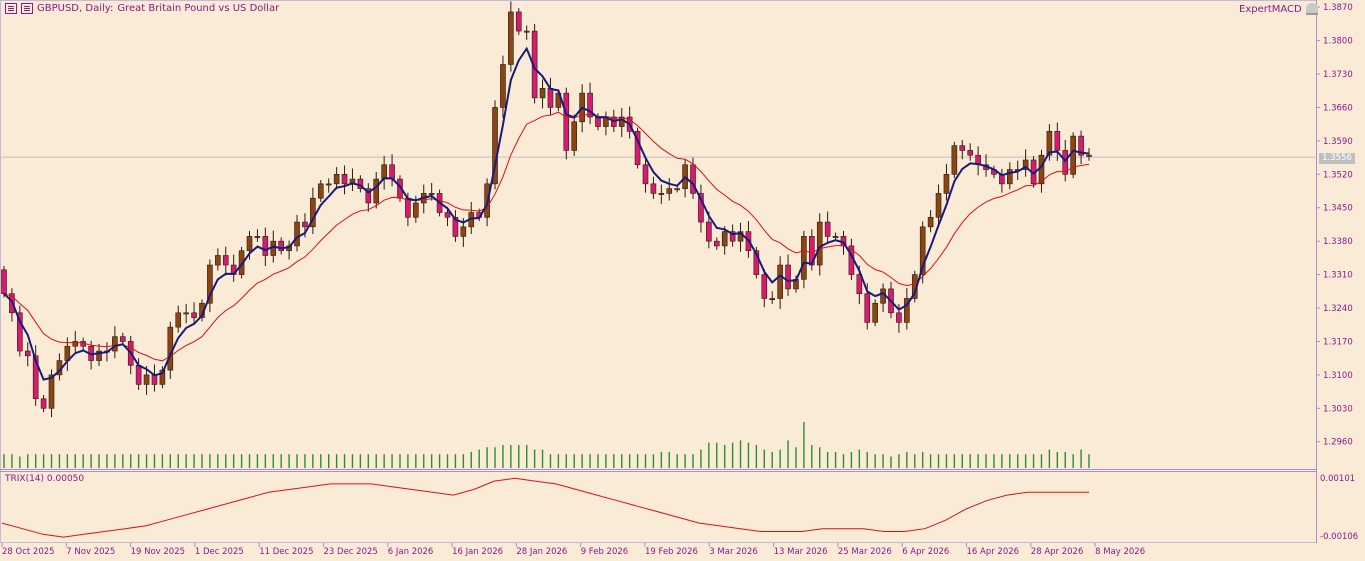  I want to click on trix-label: TRIX(14) 0.00050, so click(45, 479).